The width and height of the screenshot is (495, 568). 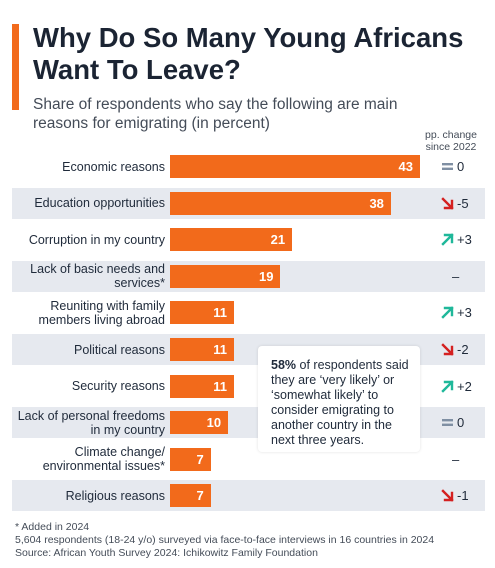 What do you see at coordinates (463, 496) in the screenshot?
I see `change-value: -1` at bounding box center [463, 496].